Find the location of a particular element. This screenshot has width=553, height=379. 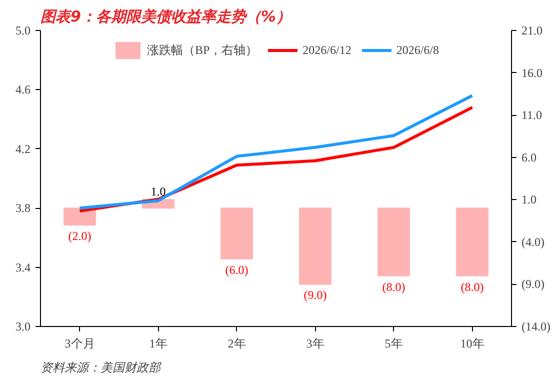

data-label: (2.0) is located at coordinates (80, 236).